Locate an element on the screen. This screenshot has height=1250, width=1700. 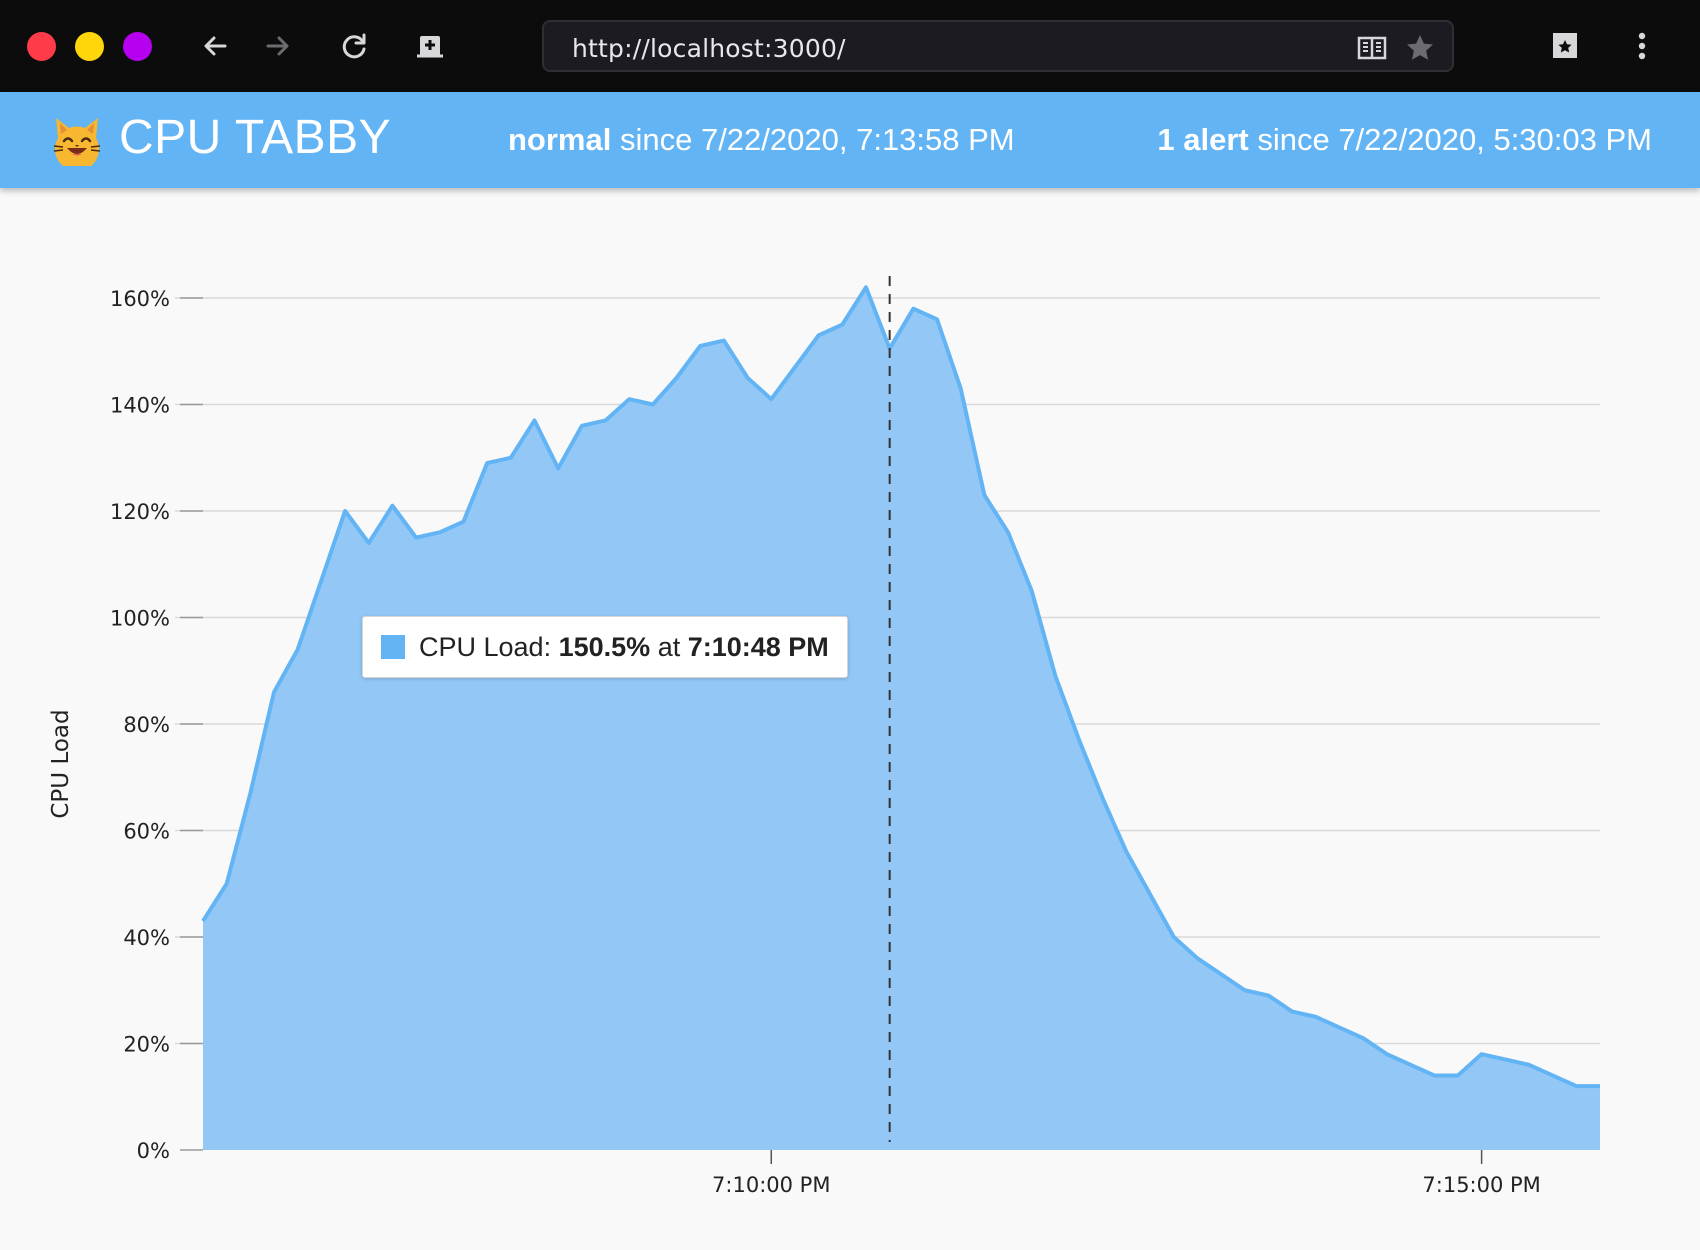
y-tick-label: 120% is located at coordinates (140, 512).